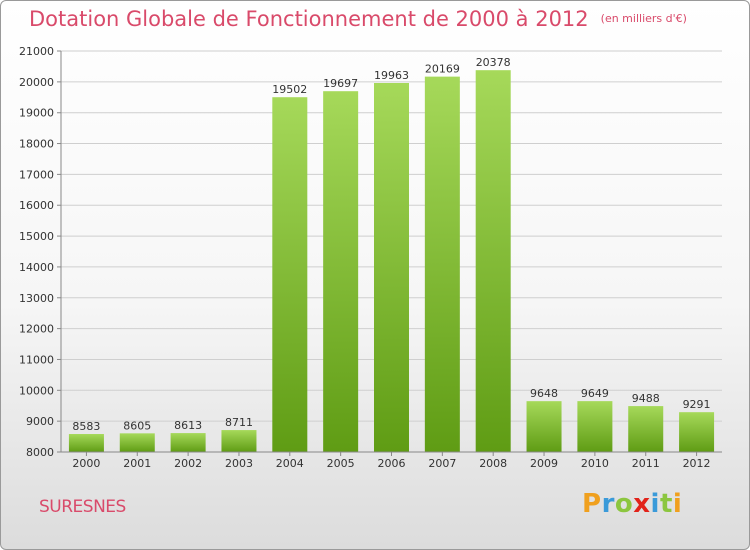  Describe the element at coordinates (655, 504) in the screenshot. I see `logo-letter-5: i` at that location.